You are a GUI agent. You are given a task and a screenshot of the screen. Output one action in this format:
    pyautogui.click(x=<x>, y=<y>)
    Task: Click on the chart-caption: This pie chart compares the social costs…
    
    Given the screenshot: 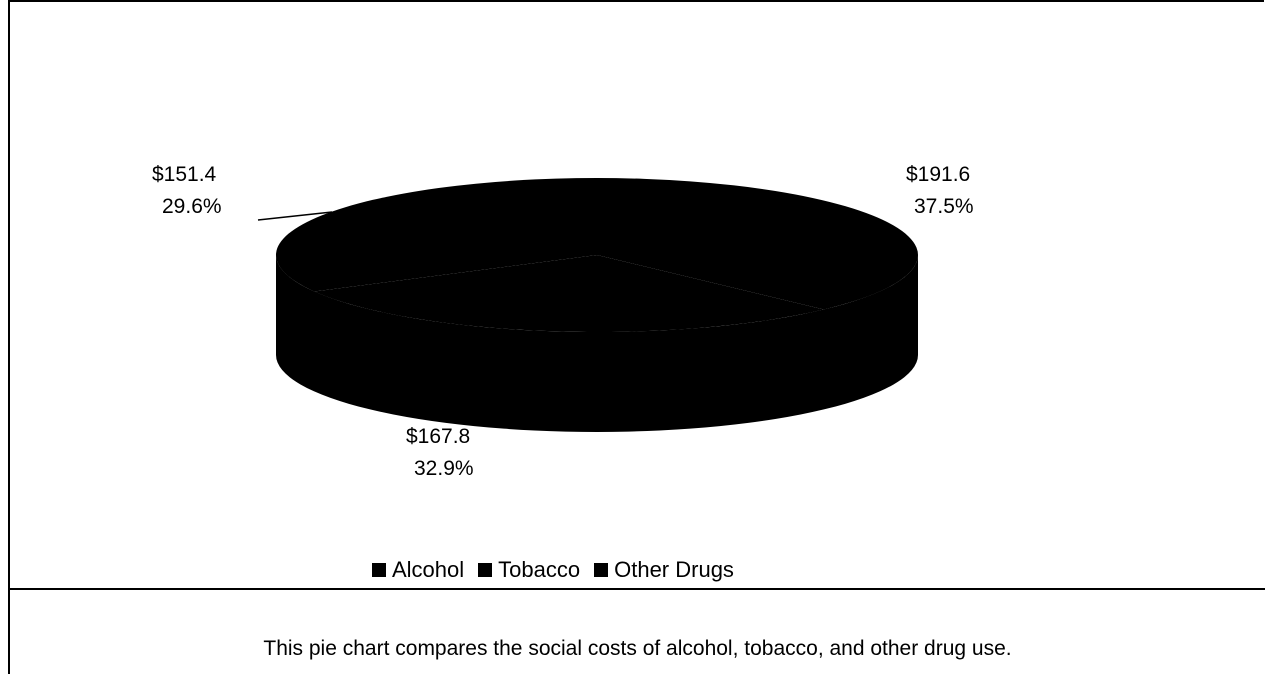 What is the action you would take?
    pyautogui.click(x=637, y=648)
    